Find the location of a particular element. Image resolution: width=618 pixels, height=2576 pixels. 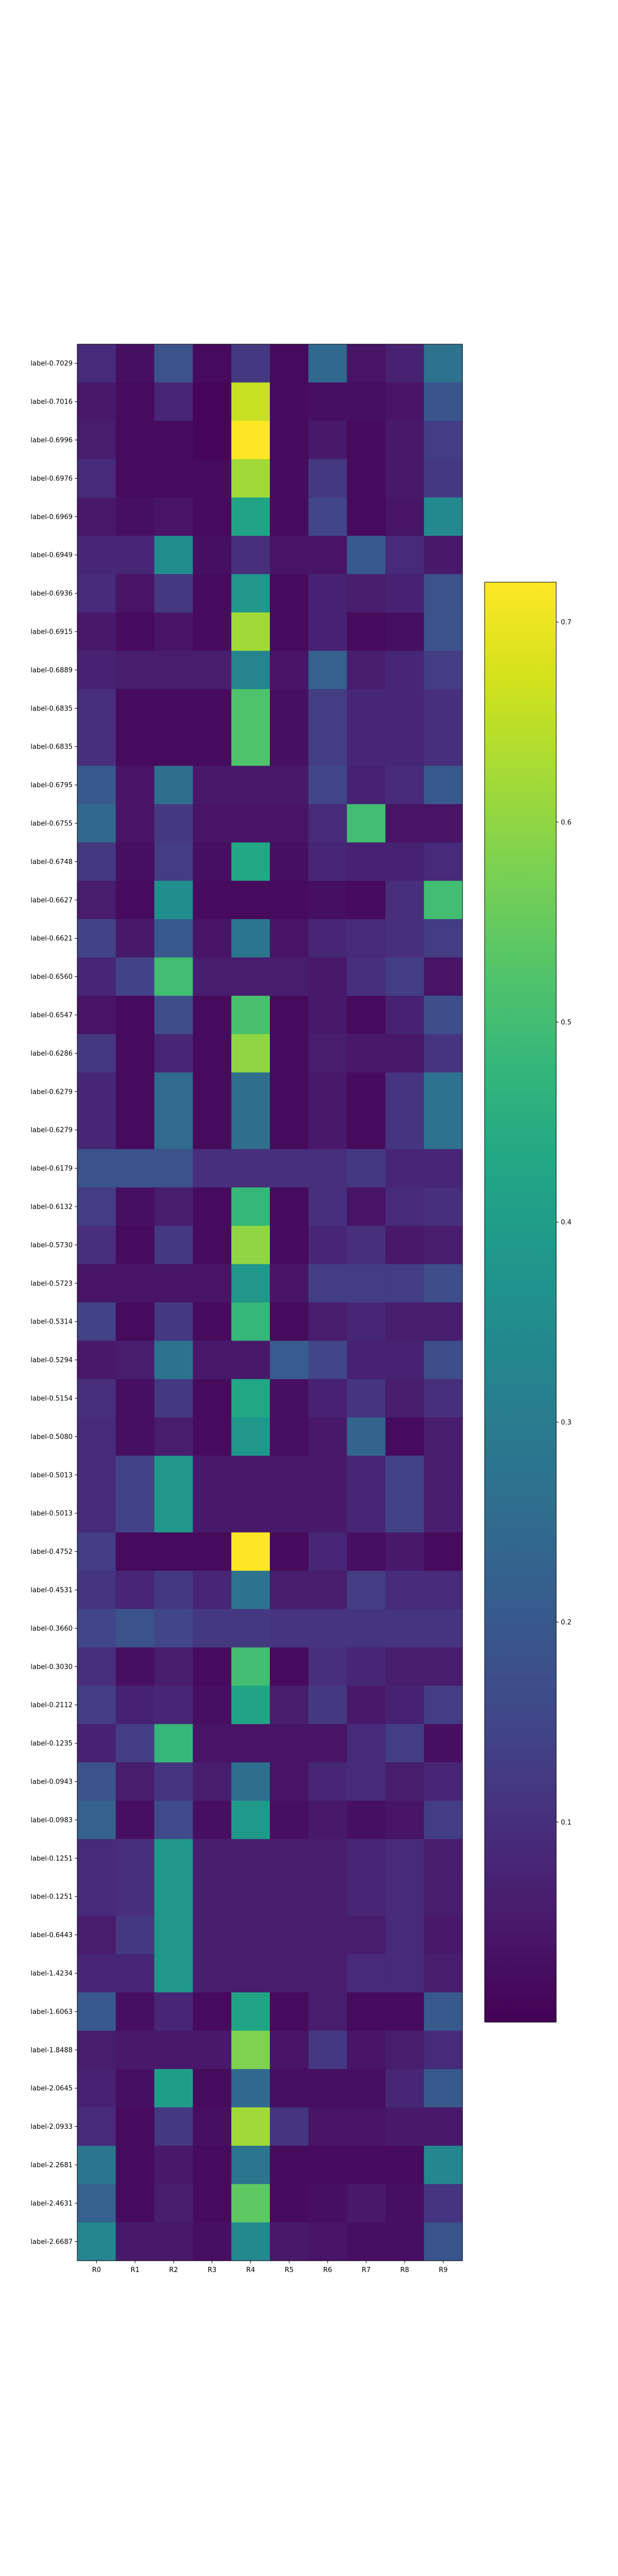

column-tick-label: R2 is located at coordinates (174, 2270).